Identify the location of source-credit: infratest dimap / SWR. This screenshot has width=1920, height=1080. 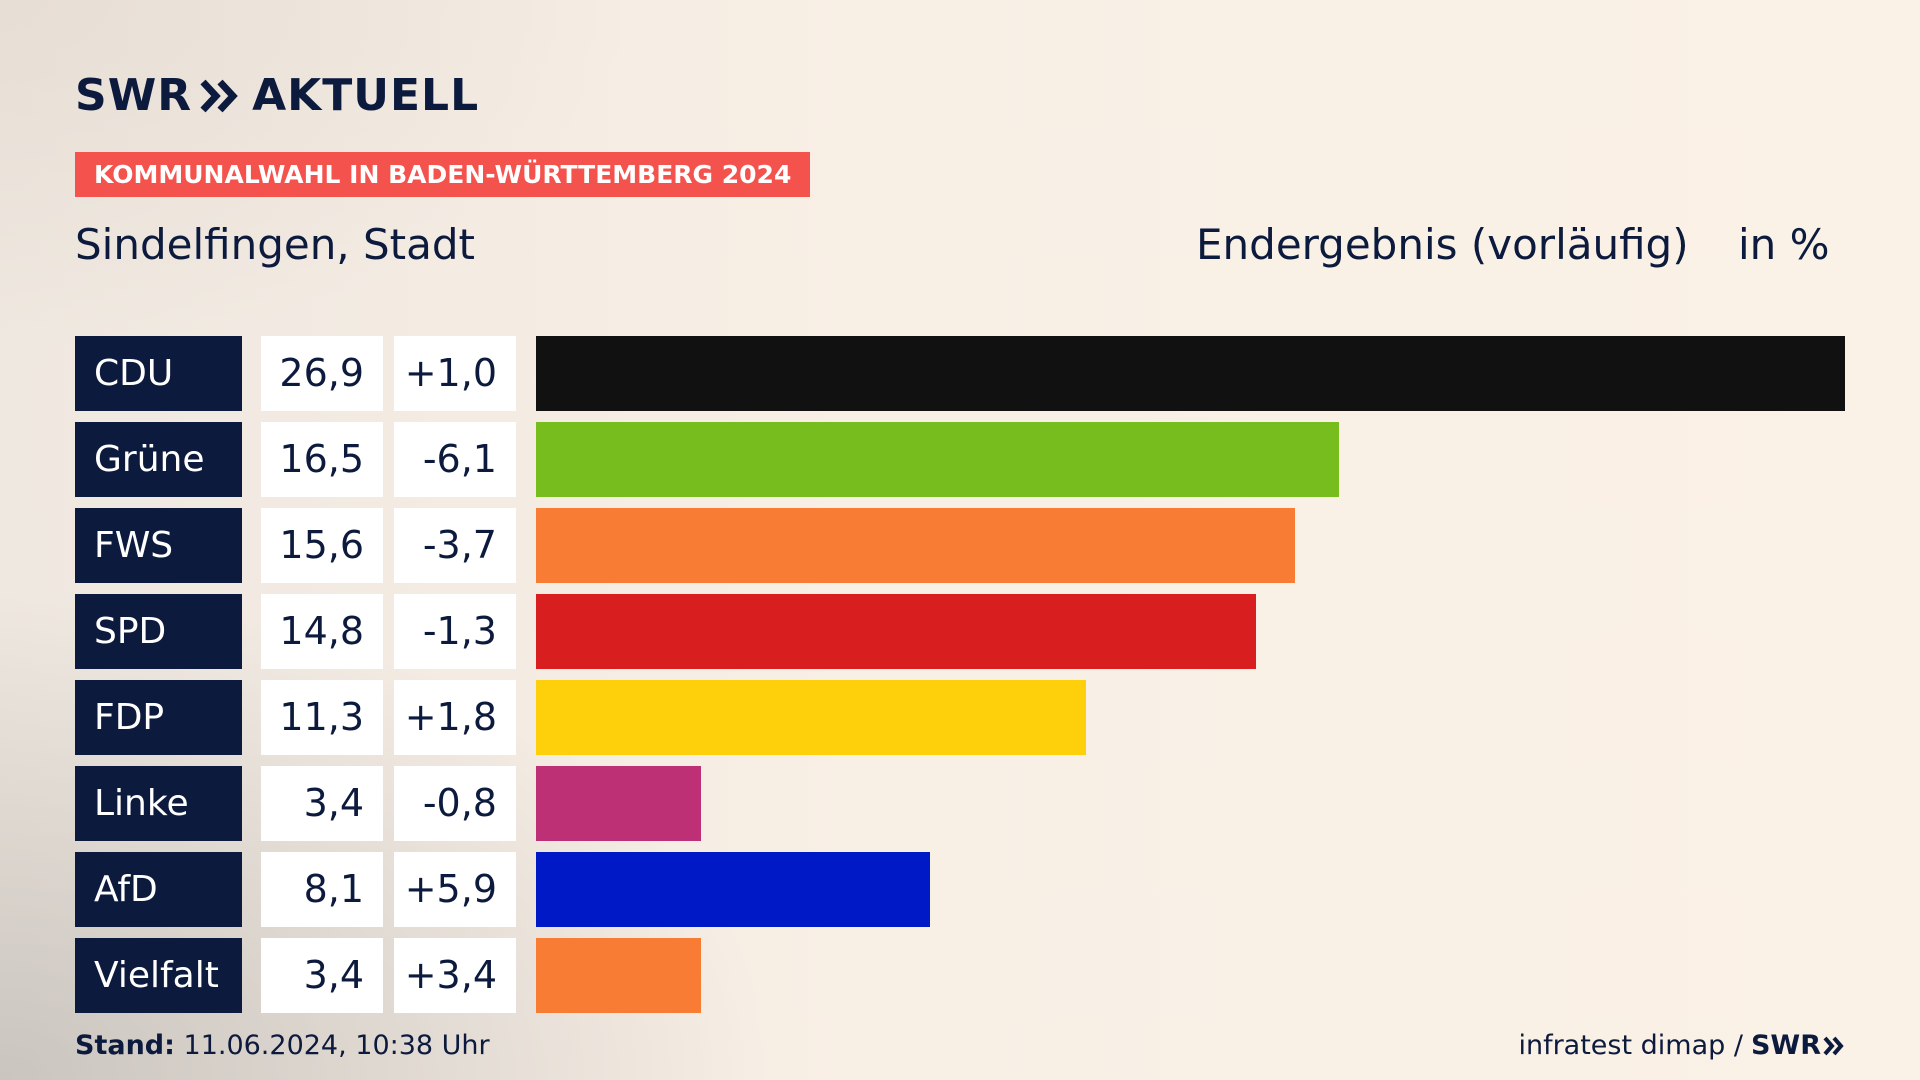
(1681, 1045).